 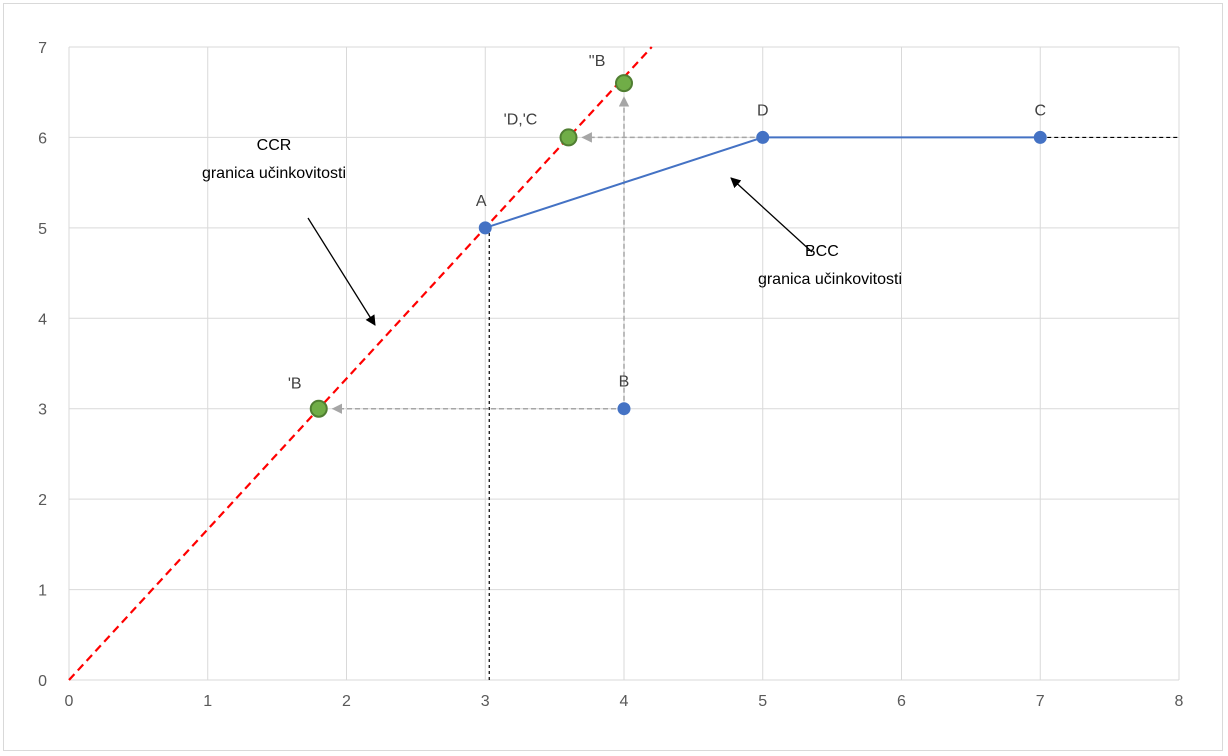 I want to click on bcc-annotation-line2: granica učinkovitosti, so click(x=830, y=279).